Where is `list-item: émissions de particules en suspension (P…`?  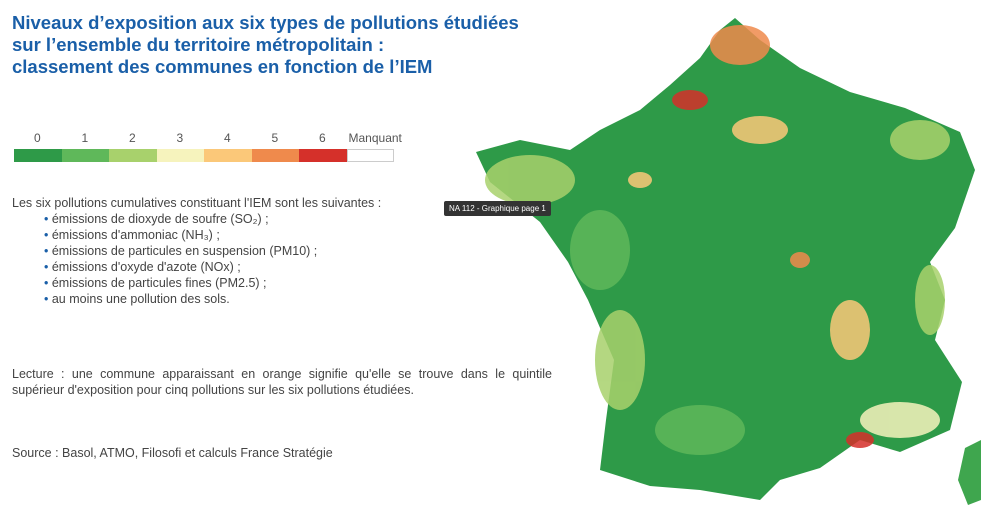
list-item: émissions de particules en suspension (P… is located at coordinates (308, 251).